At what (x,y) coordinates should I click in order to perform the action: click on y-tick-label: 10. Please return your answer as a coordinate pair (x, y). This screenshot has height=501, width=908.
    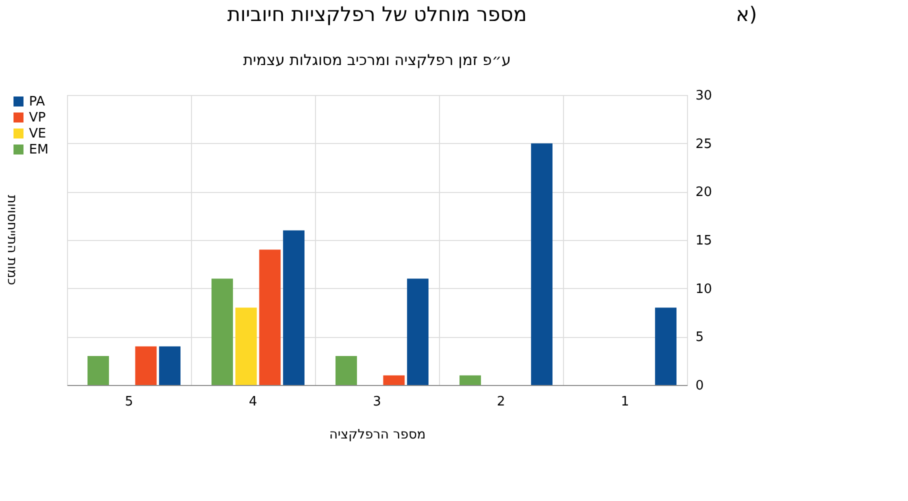
    Looking at the image, I should click on (704, 289).